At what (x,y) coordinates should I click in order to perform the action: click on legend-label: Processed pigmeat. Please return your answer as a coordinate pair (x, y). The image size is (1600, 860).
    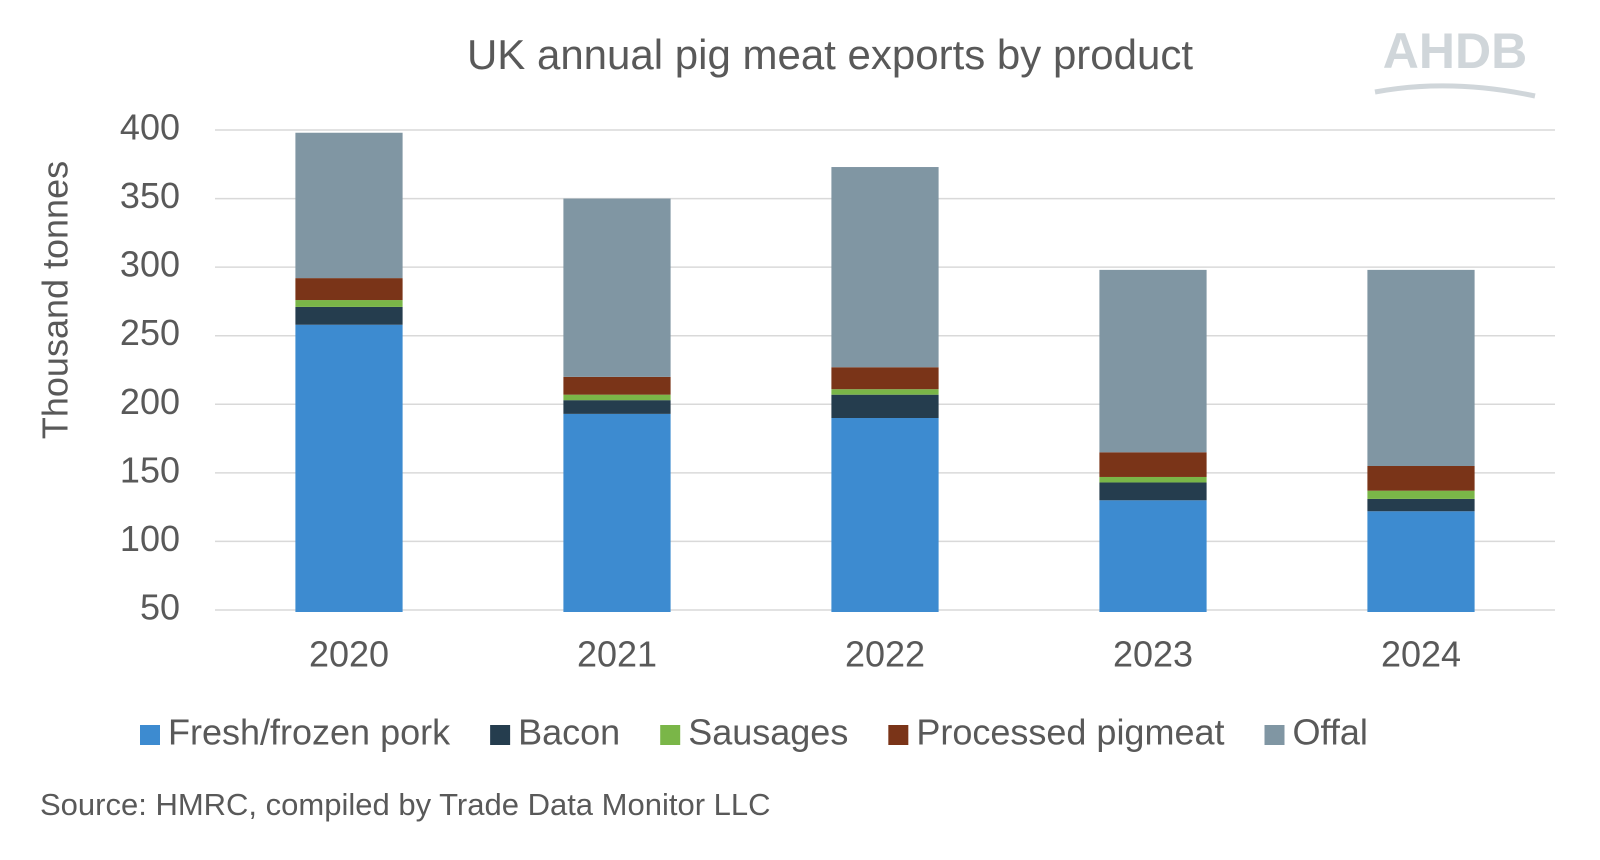
    Looking at the image, I should click on (1070, 732).